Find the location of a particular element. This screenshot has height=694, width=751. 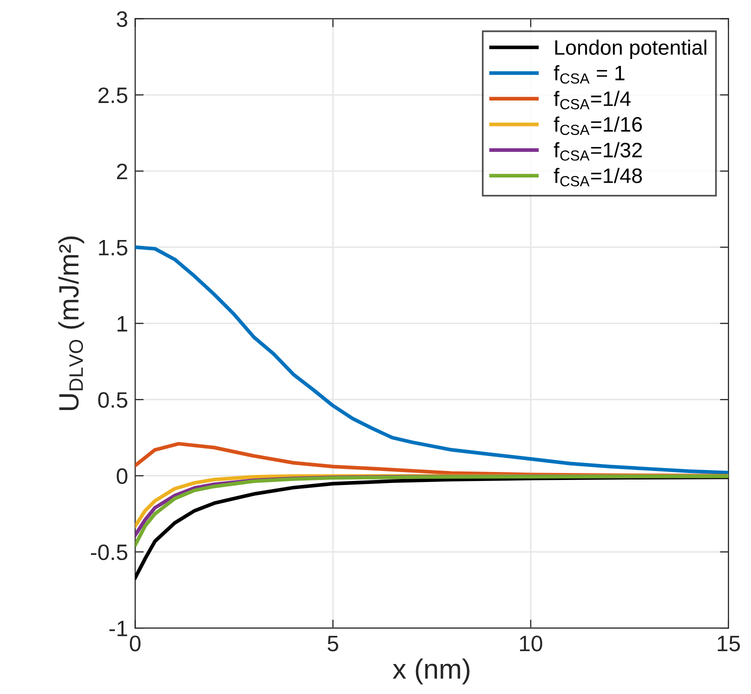

legend-label: f$_{CSA}$=1/4 is located at coordinates (592, 100).